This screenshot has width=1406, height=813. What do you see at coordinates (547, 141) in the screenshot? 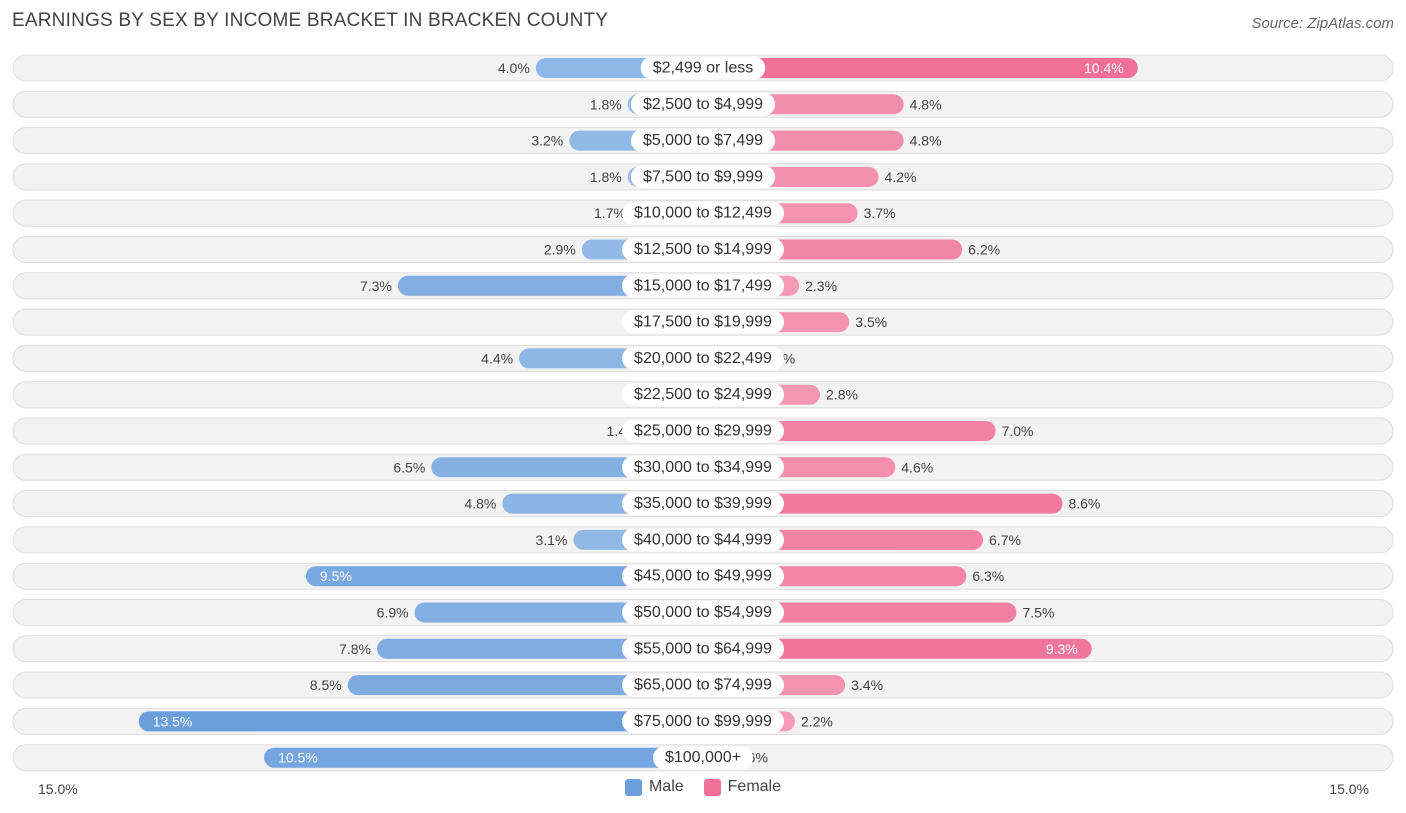
I see `male-value-label: 3.2%` at bounding box center [547, 141].